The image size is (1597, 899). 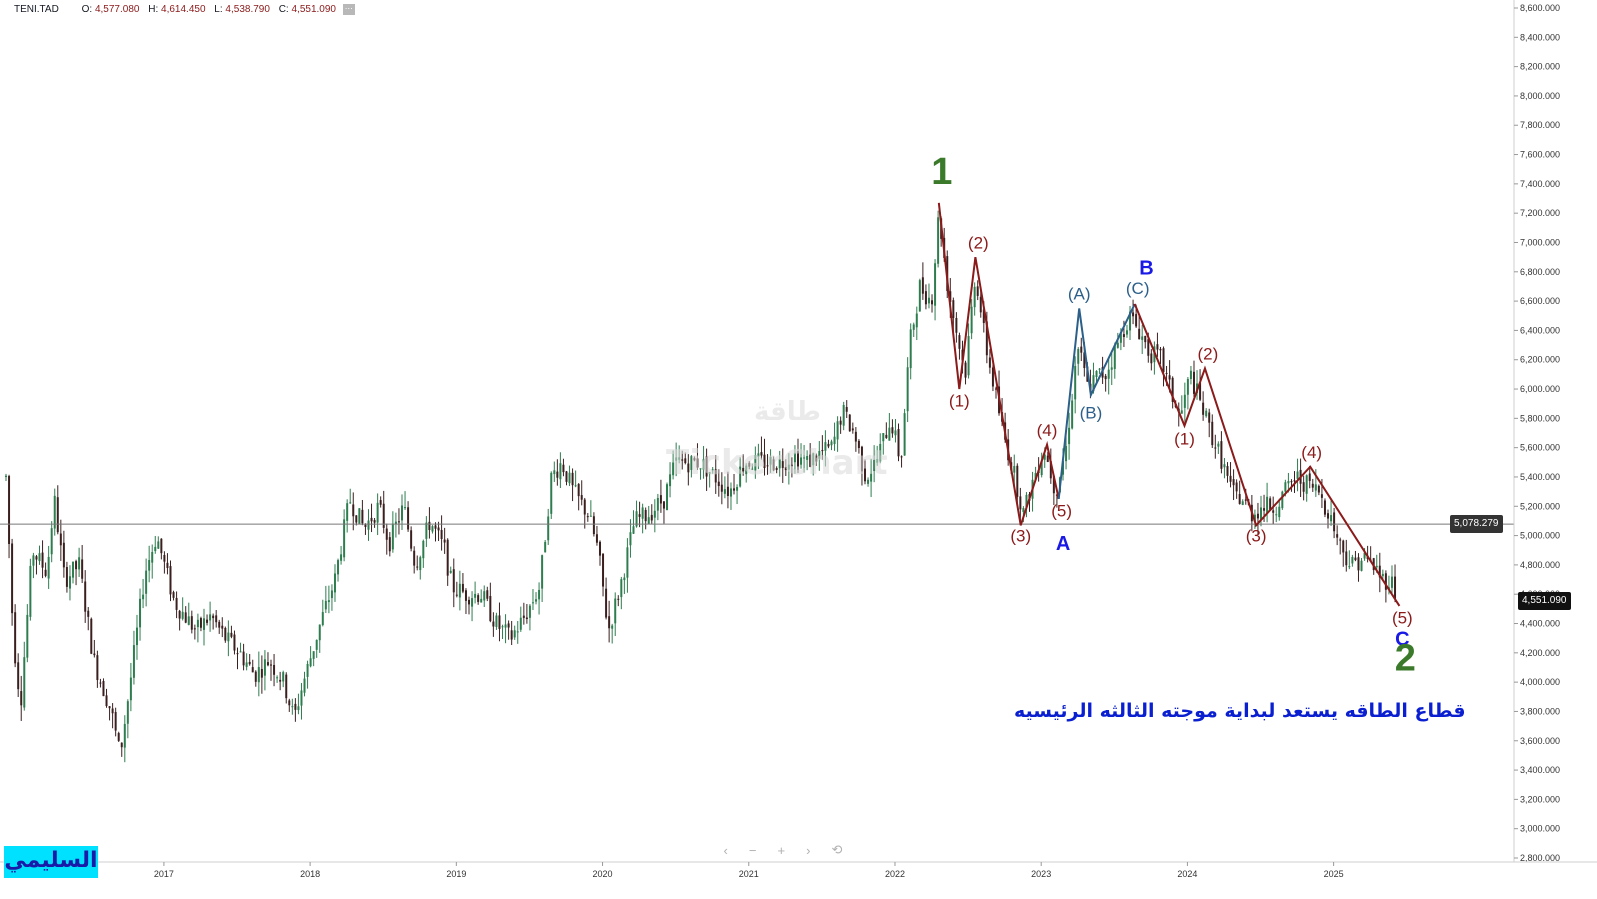 What do you see at coordinates (1540, 67) in the screenshot?
I see `y-tick-label: 8,200.000` at bounding box center [1540, 67].